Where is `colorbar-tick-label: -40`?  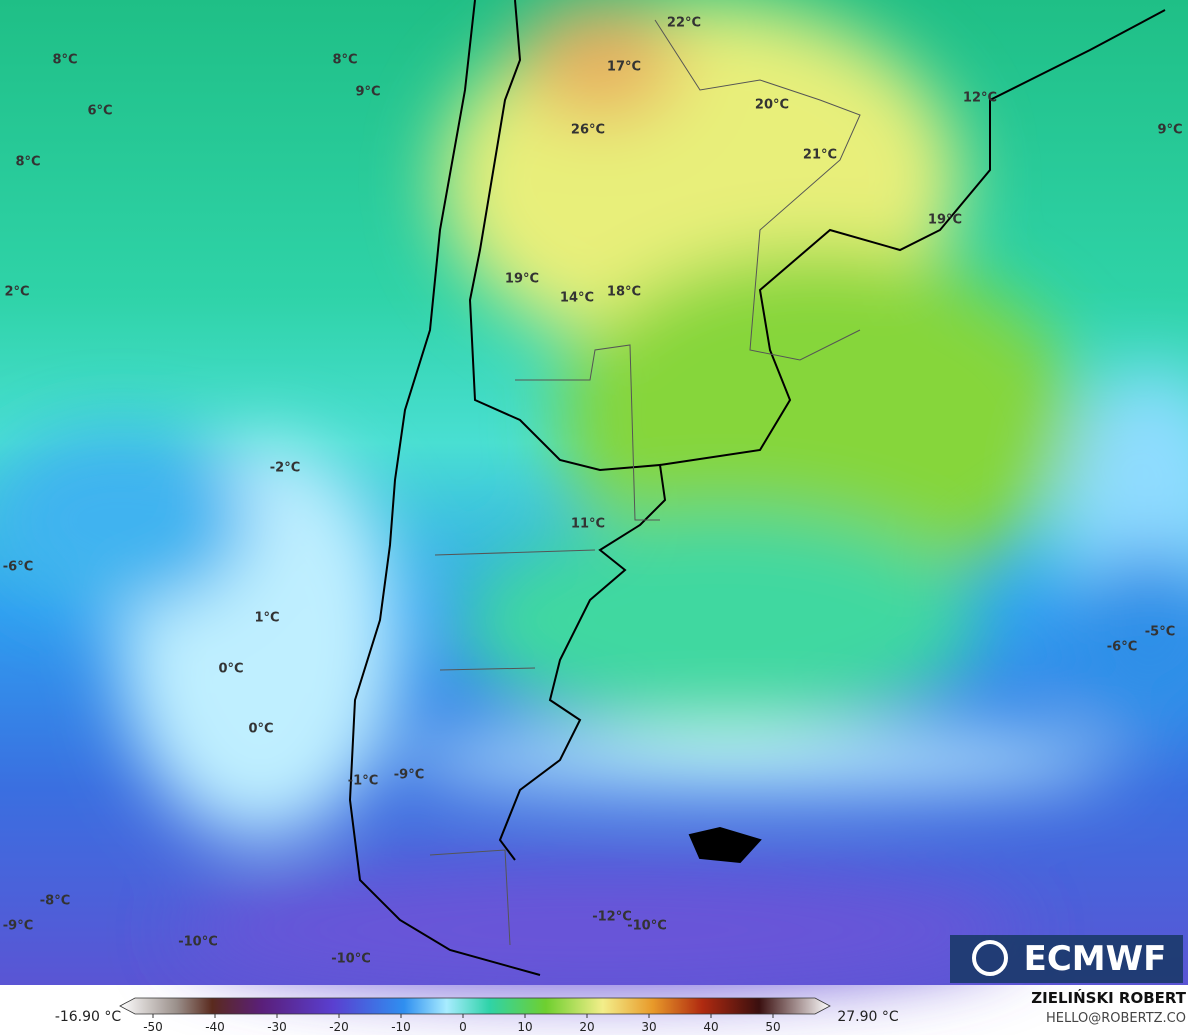 colorbar-tick-label: -40 is located at coordinates (215, 1027).